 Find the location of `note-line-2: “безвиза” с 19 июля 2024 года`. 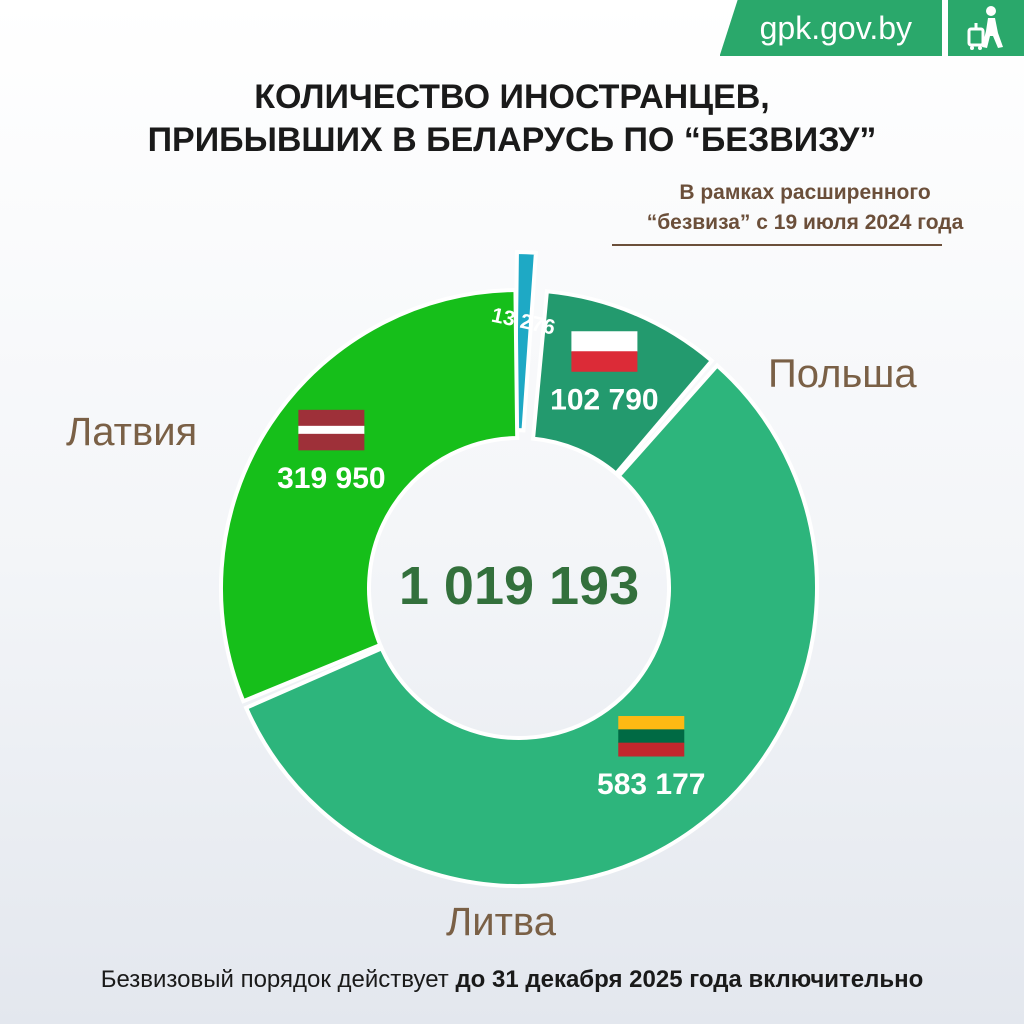

note-line-2: “безвиза” с 19 июля 2024 года is located at coordinates (805, 222).